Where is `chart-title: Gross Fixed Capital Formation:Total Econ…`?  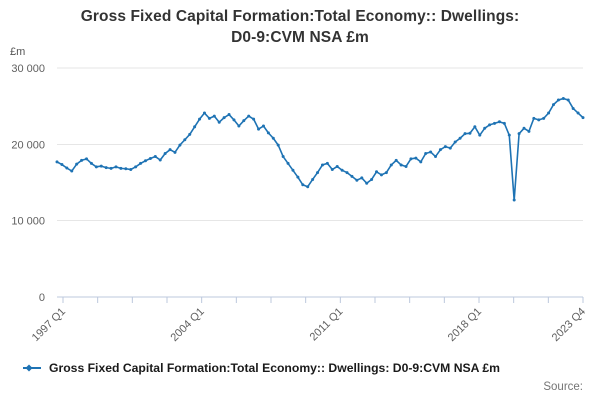 chart-title: Gross Fixed Capital Formation:Total Econ… is located at coordinates (300, 27).